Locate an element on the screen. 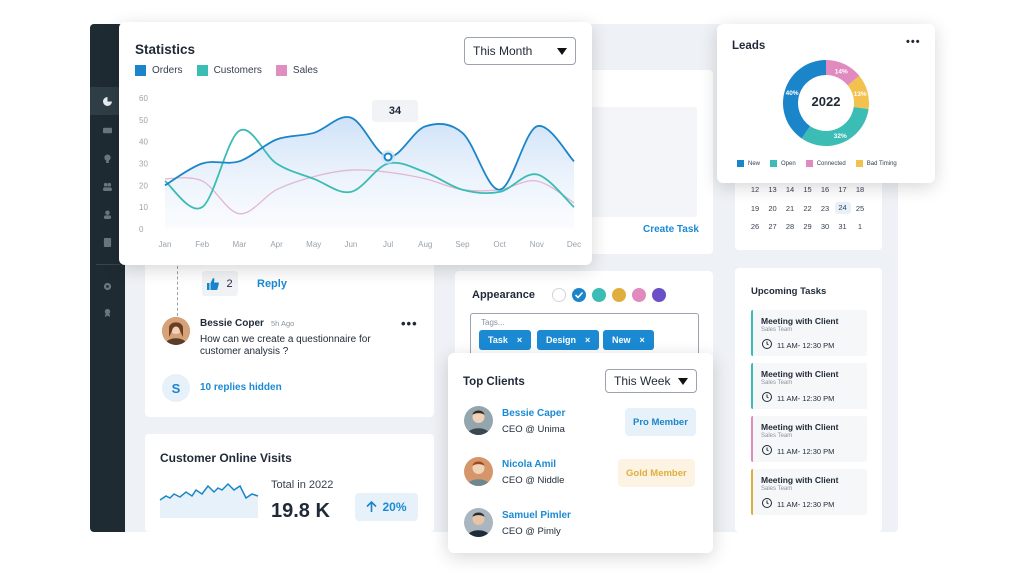 The width and height of the screenshot is (1024, 576). donut-slice-label: 13% is located at coordinates (860, 94).